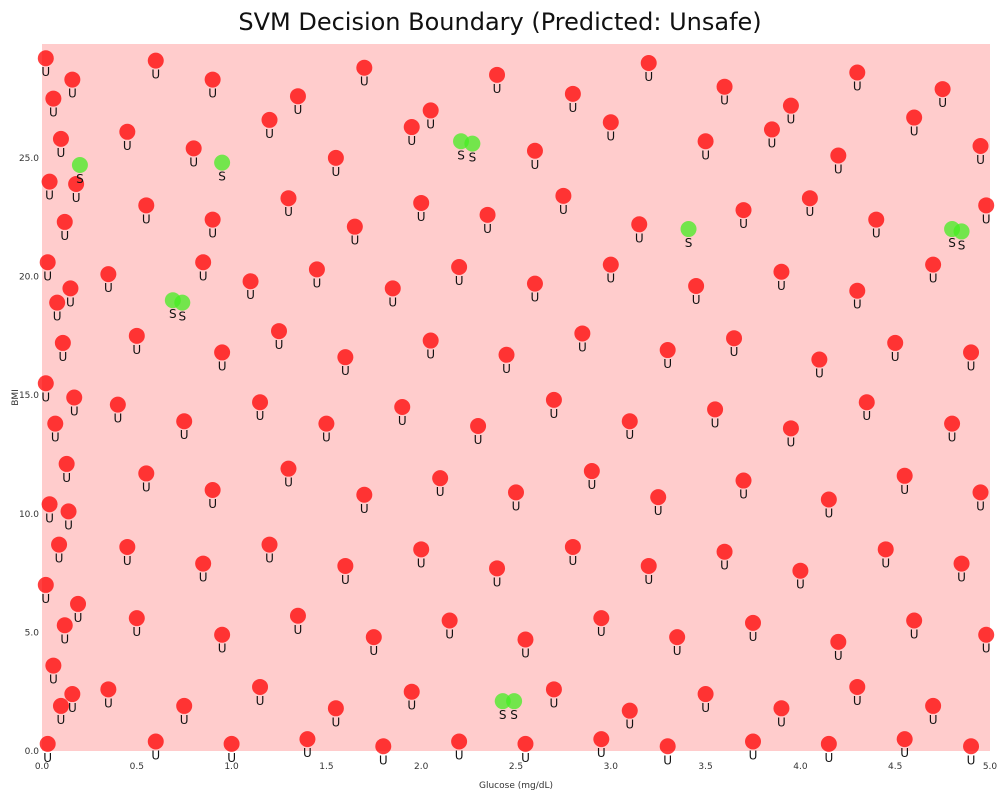 This screenshot has width=1000, height=800. I want to click on y-tick-label: 10.0, so click(29, 515).